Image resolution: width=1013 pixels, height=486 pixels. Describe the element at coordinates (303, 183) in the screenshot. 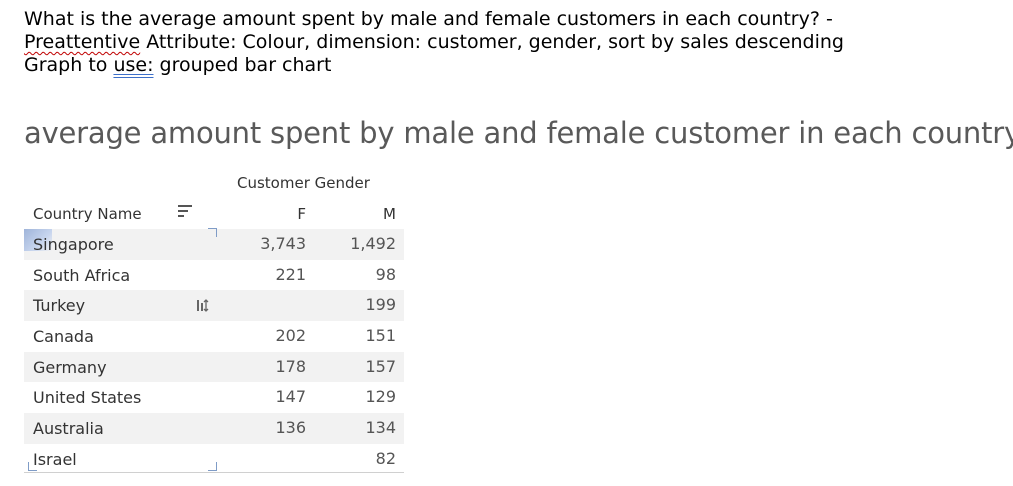

I see `column-group-header: Customer Gender` at that location.